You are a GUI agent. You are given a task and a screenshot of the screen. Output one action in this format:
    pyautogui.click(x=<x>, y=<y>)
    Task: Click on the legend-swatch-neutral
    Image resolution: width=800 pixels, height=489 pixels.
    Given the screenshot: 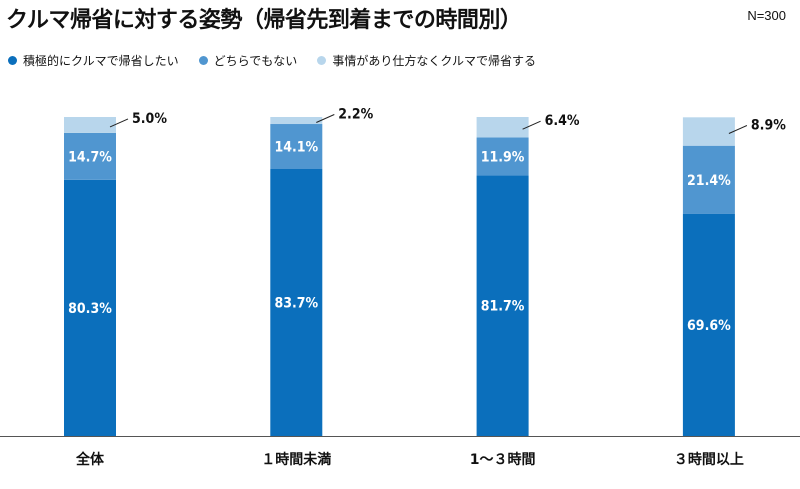 What is the action you would take?
    pyautogui.click(x=203, y=60)
    